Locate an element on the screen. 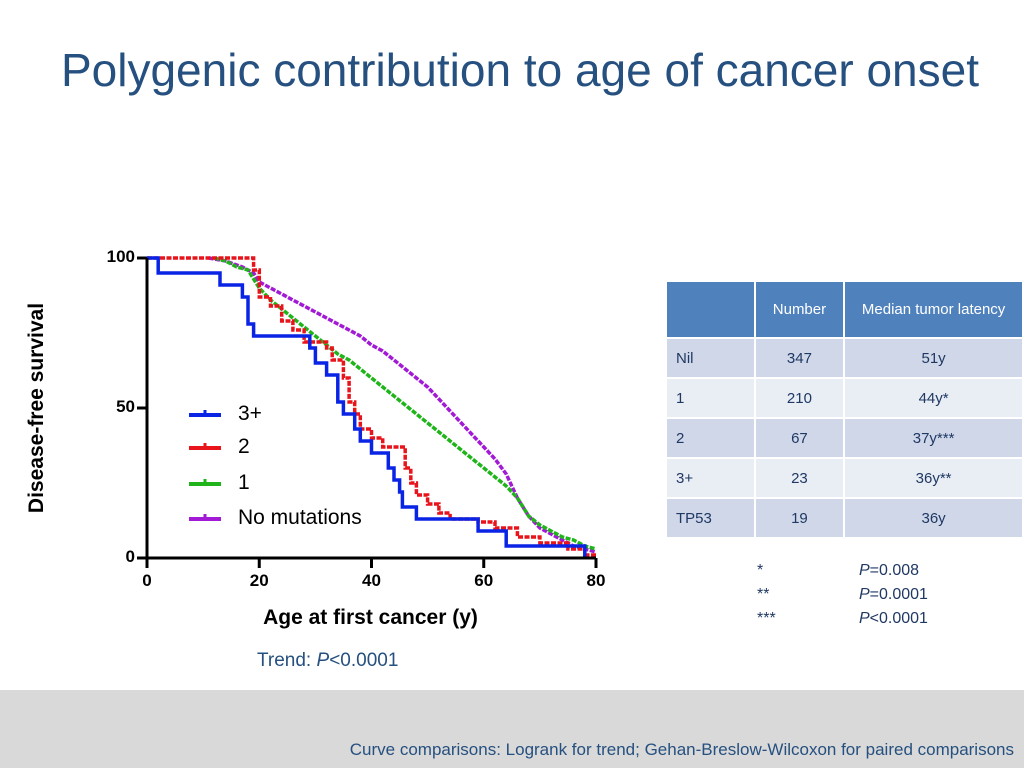 The image size is (1024, 768). x-tick-label: 20 is located at coordinates (259, 580).